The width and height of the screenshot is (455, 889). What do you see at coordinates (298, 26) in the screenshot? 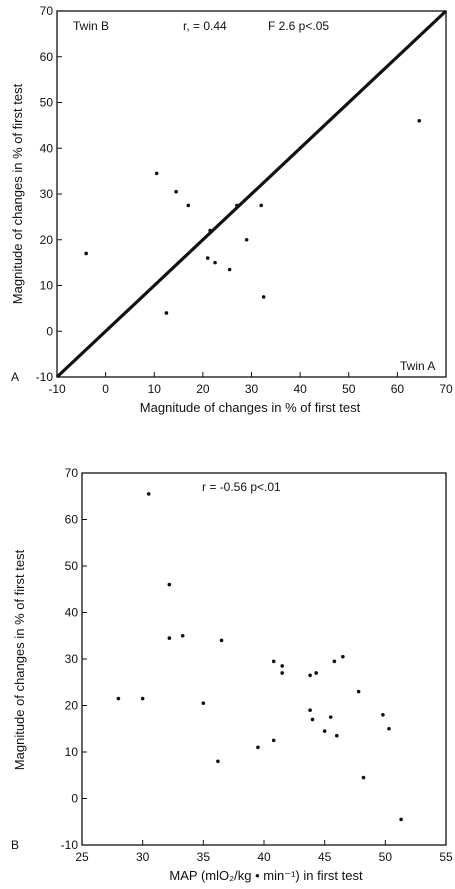
I see `panel-a-f-annotation: F 2.6 p<.05` at bounding box center [298, 26].